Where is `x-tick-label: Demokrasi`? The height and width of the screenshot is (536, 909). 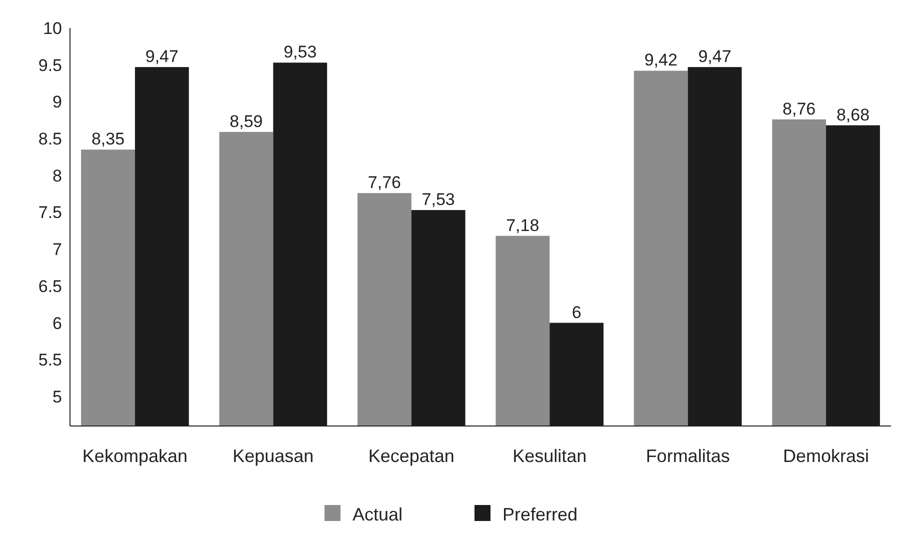 x-tick-label: Demokrasi is located at coordinates (826, 456).